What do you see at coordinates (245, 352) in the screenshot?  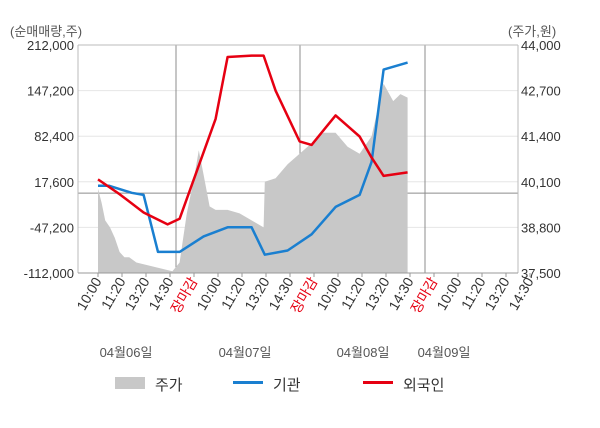 I see `date-label: 04월07일` at bounding box center [245, 352].